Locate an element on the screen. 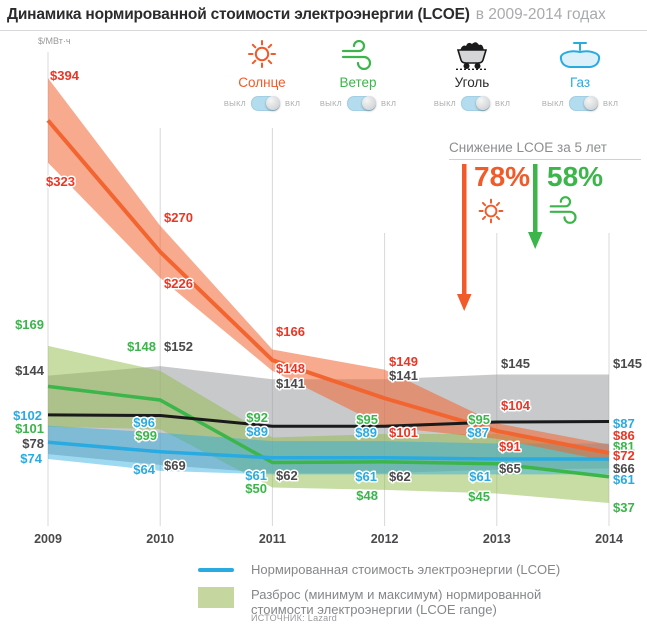 This screenshot has height=631, width=647. coal-2009-max-label: $144 is located at coordinates (30, 370).